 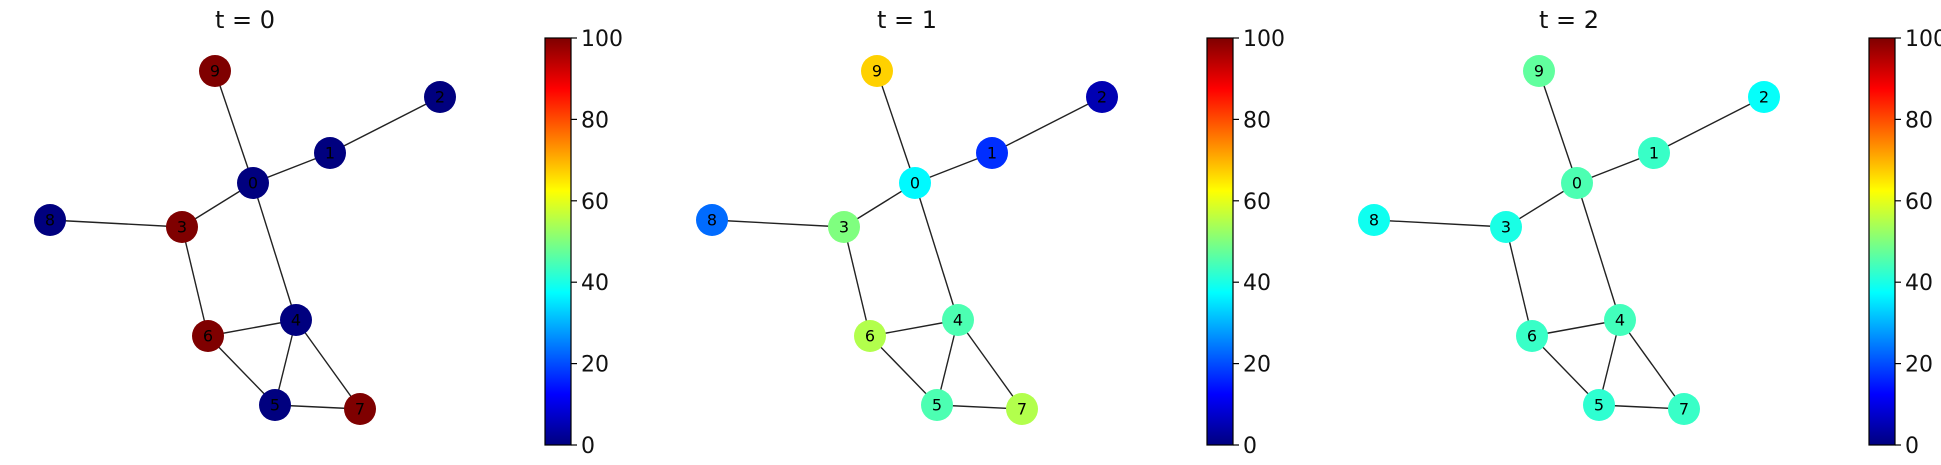 I want to click on node-label: 3, so click(x=1506, y=227).